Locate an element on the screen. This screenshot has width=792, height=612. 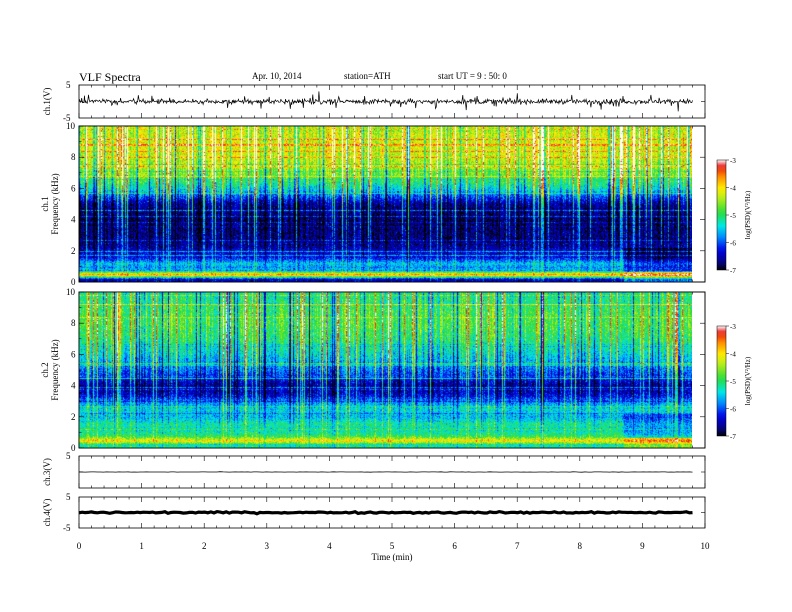
ch2-spec-cbtick--6: -6 is located at coordinates (733, 410).